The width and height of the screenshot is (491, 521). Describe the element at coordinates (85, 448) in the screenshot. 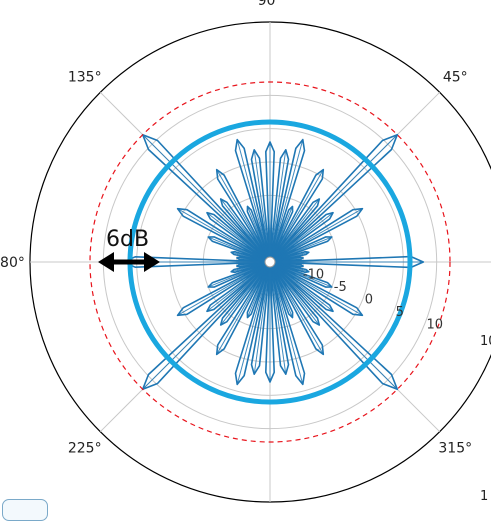

I see `angle-label: 225°` at that location.